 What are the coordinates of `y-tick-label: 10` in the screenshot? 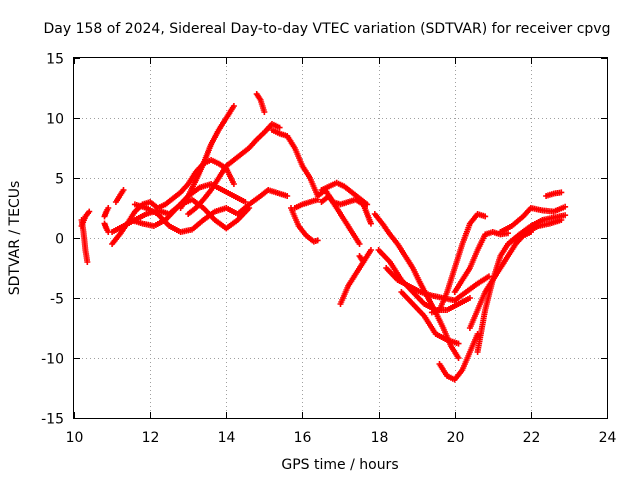 It's located at (55, 120).